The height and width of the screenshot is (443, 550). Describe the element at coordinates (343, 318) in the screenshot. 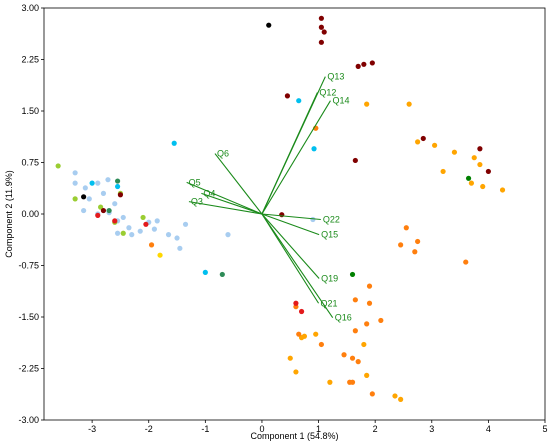

I see `loading-label: Q16` at that location.